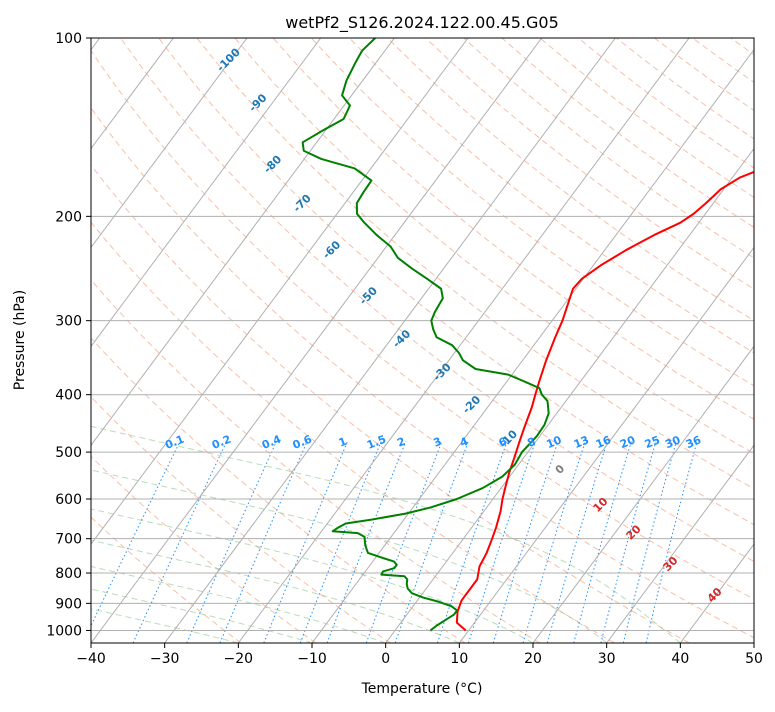  I want to click on mixing-ratio-label: 0.6, so click(302, 441).